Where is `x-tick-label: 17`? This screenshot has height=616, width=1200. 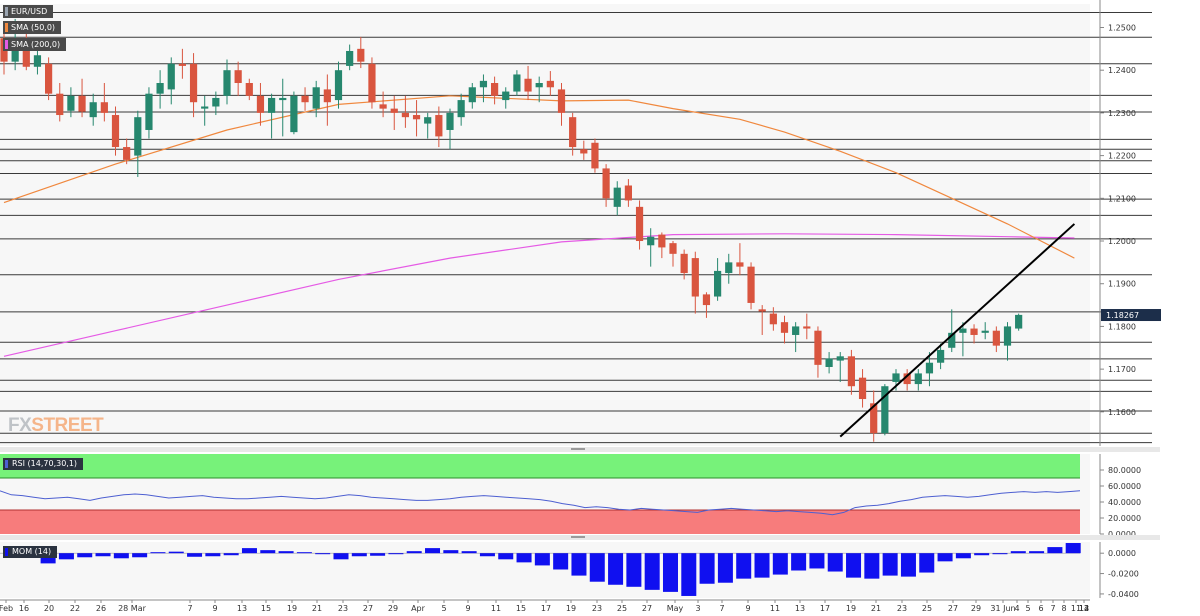 x-tick-label: 17 is located at coordinates (546, 608).